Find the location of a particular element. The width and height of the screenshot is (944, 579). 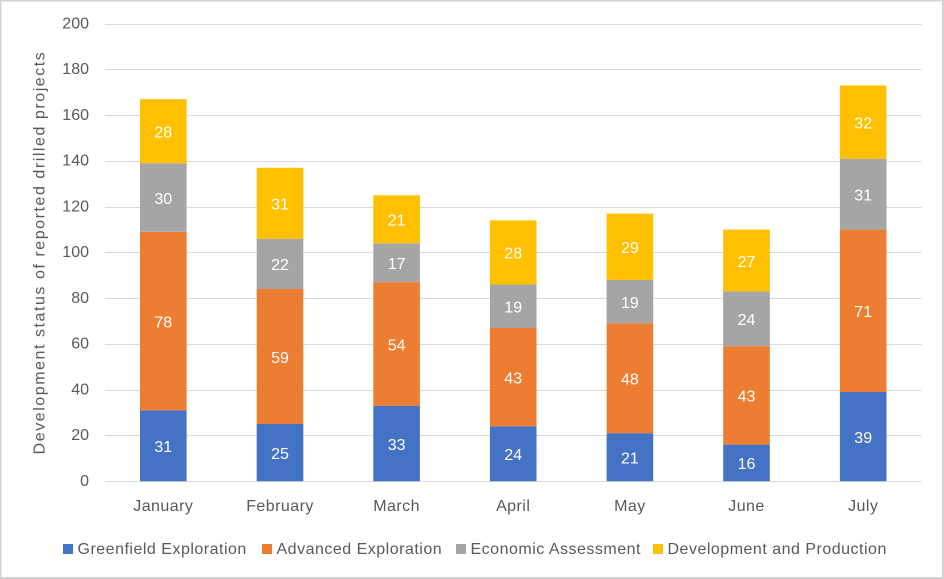

svg-text: 29 is located at coordinates (630, 248).